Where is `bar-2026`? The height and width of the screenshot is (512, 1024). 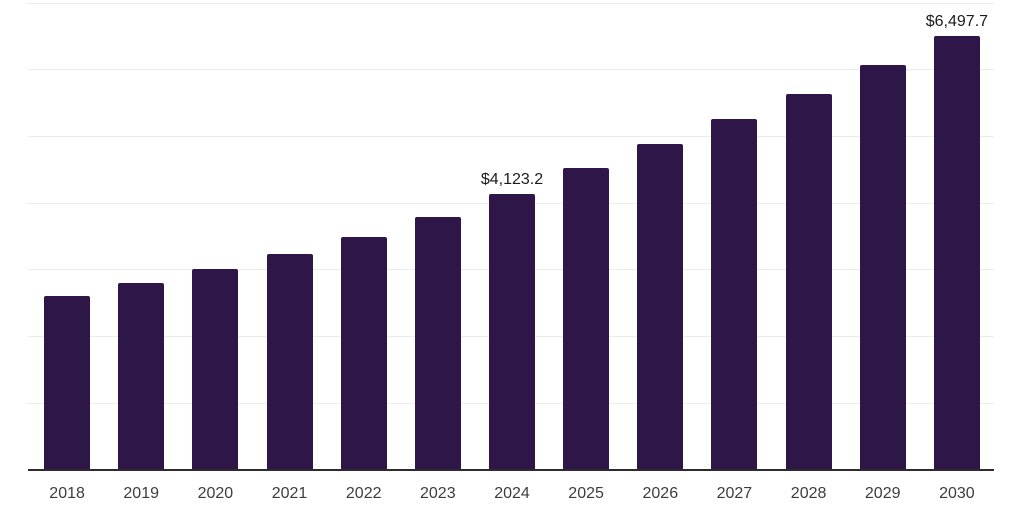
bar-2026 is located at coordinates (660, 306).